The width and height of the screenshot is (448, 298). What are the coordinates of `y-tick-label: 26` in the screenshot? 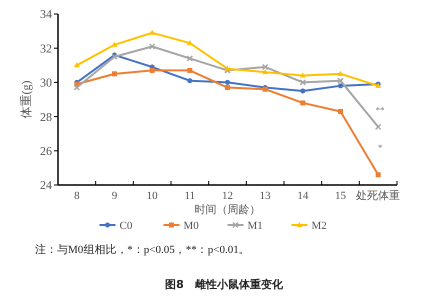 It's located at (46, 151).